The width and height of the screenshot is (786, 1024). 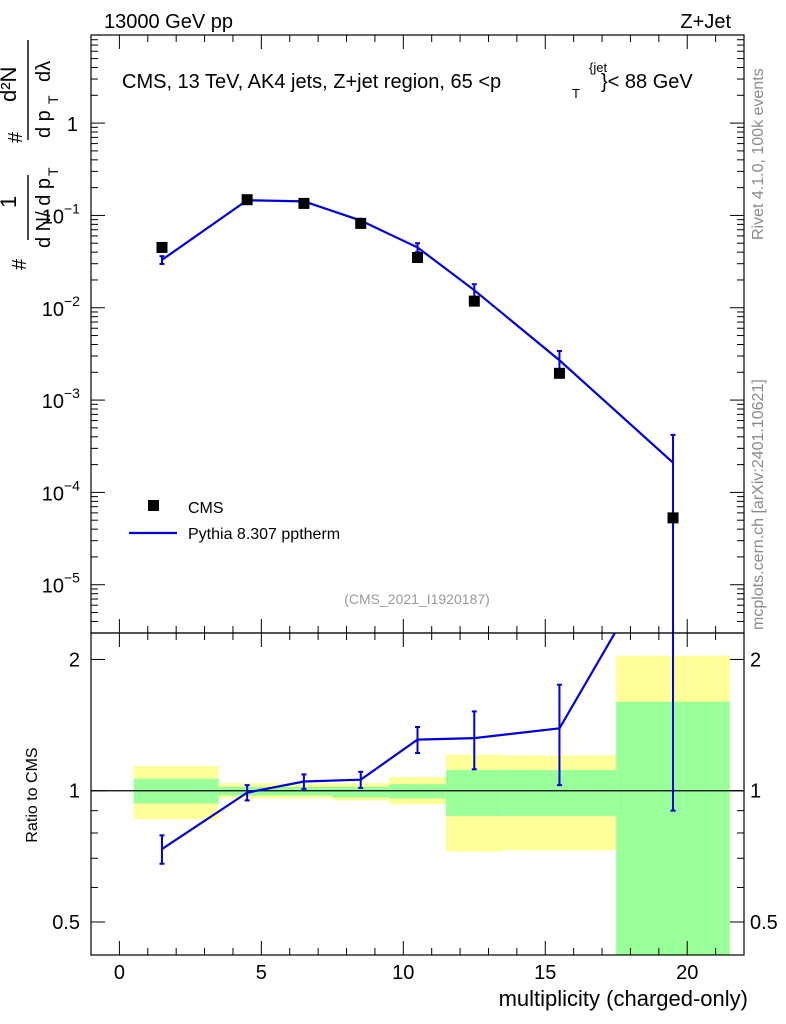 I want to click on ratio-y-tick-label-left-2: 2, so click(x=74, y=660).